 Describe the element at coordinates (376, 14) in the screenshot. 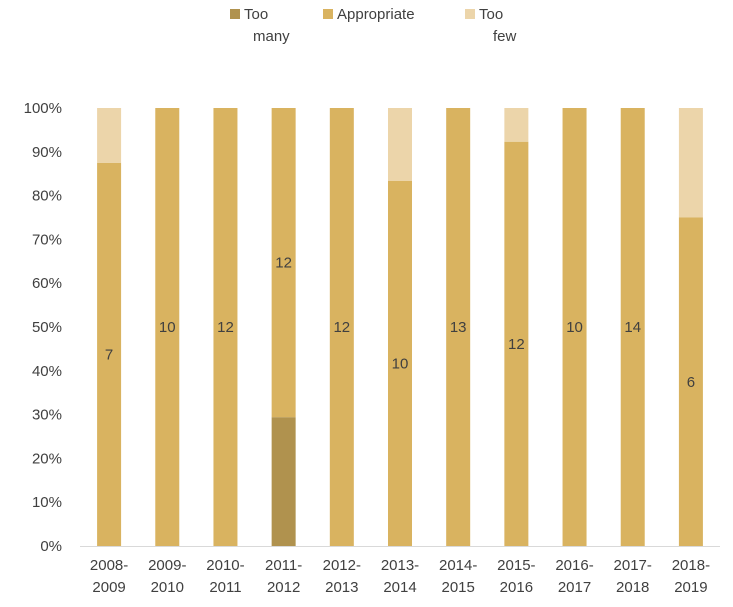

I see `legend-label-1-0: Appropriate` at that location.